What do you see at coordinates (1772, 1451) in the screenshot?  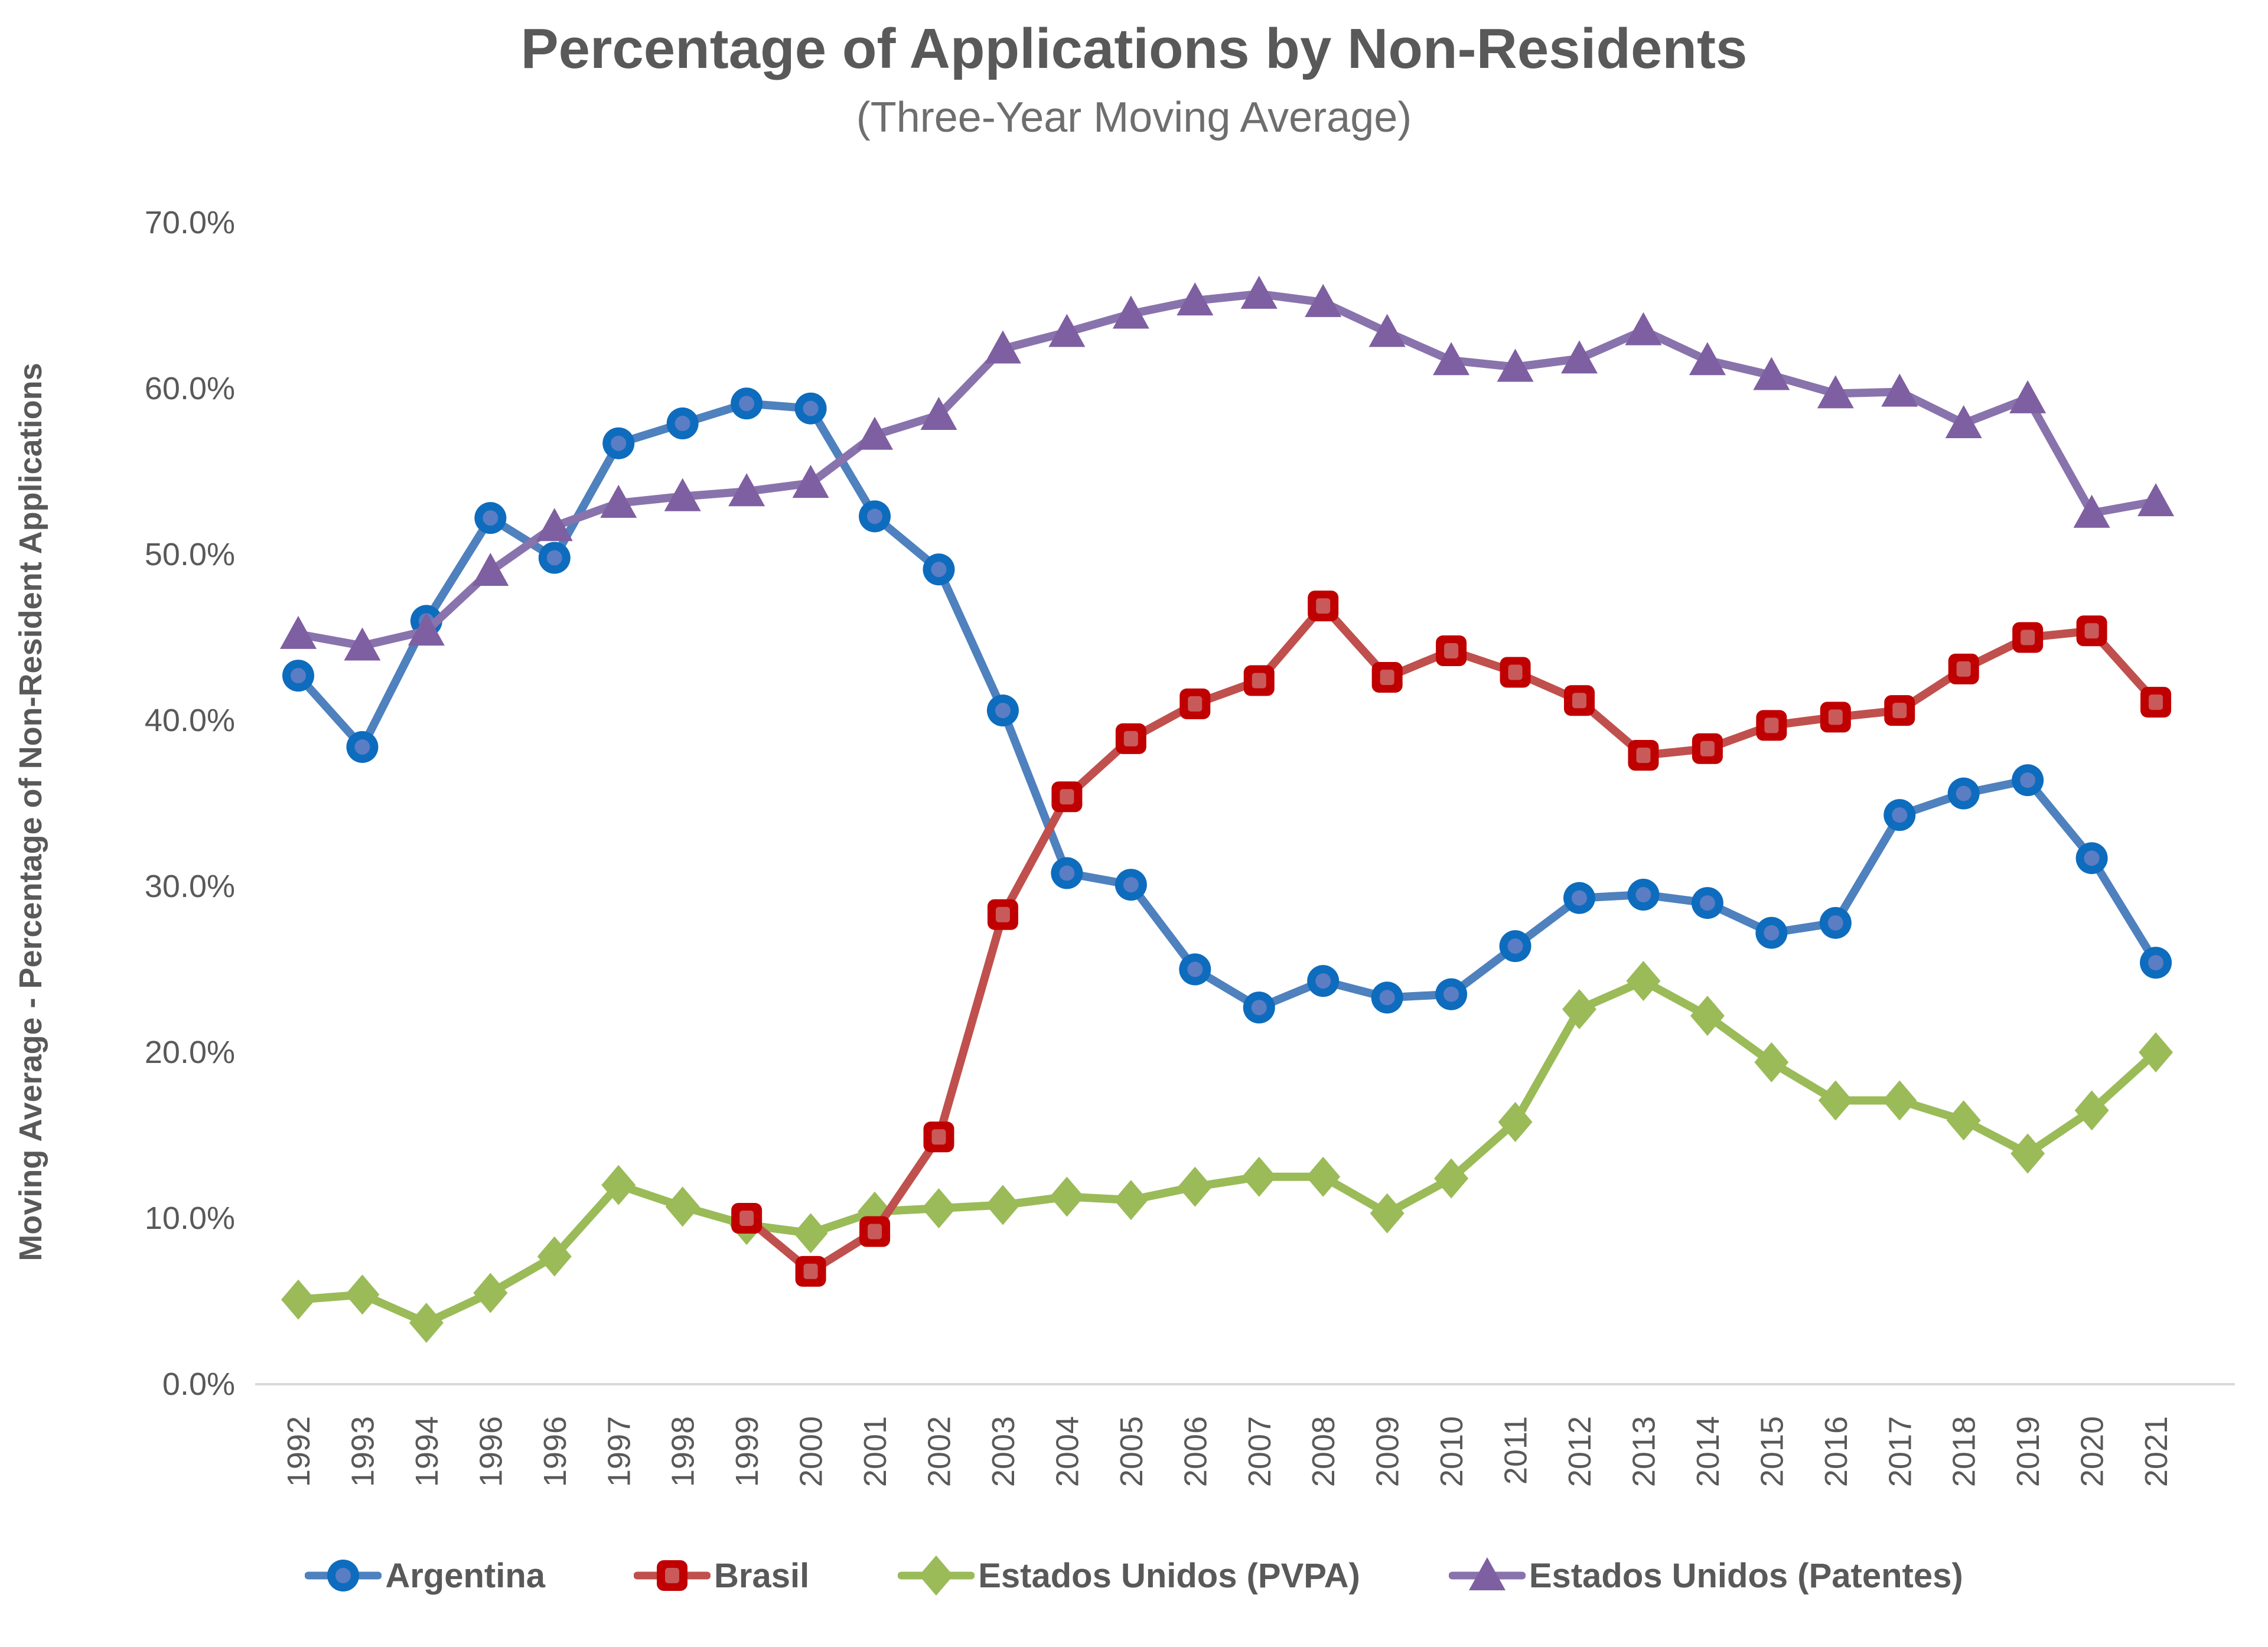 I see `x-tick-label: 2015` at bounding box center [1772, 1451].